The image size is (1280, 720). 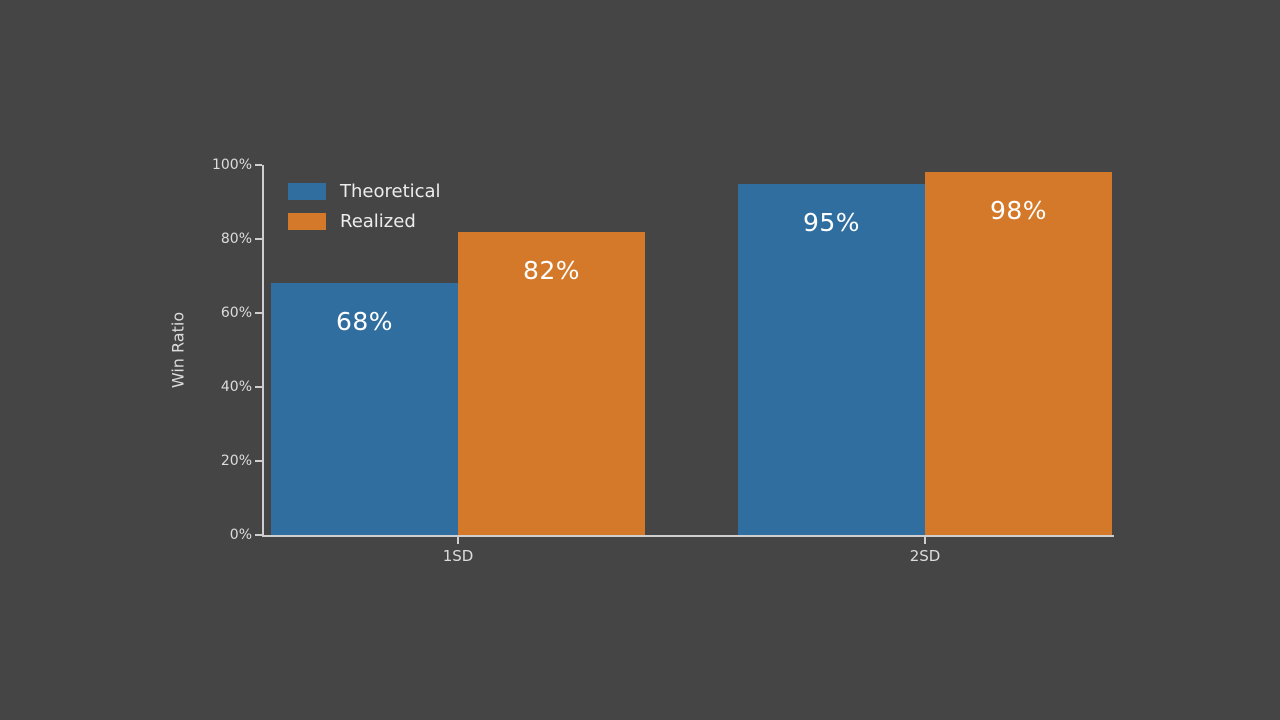 What do you see at coordinates (378, 221) in the screenshot?
I see `legend-label: Realized` at bounding box center [378, 221].